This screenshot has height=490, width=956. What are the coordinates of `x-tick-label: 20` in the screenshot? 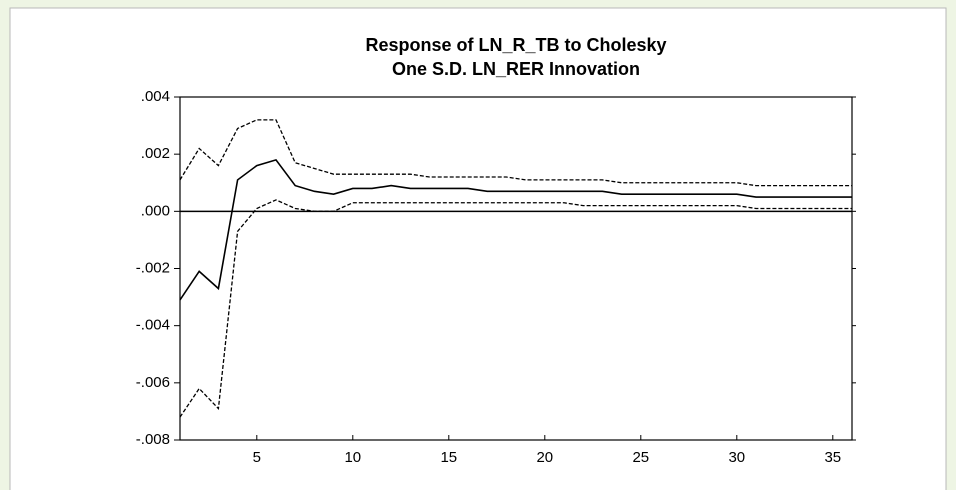 It's located at (544, 457).